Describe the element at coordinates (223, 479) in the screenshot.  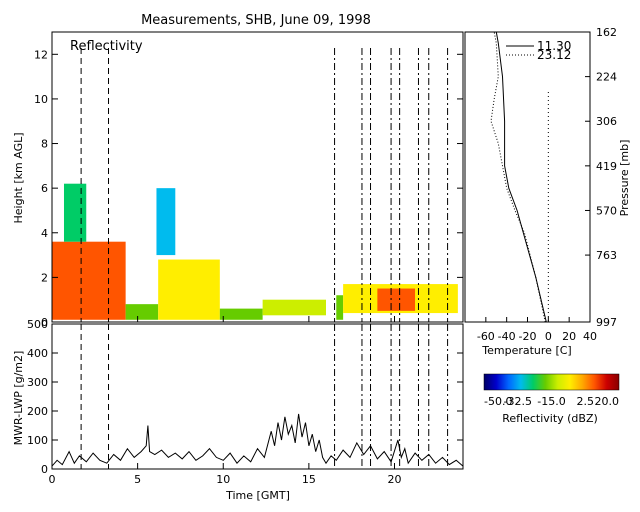
I see `x-tick-label: 10` at that location.